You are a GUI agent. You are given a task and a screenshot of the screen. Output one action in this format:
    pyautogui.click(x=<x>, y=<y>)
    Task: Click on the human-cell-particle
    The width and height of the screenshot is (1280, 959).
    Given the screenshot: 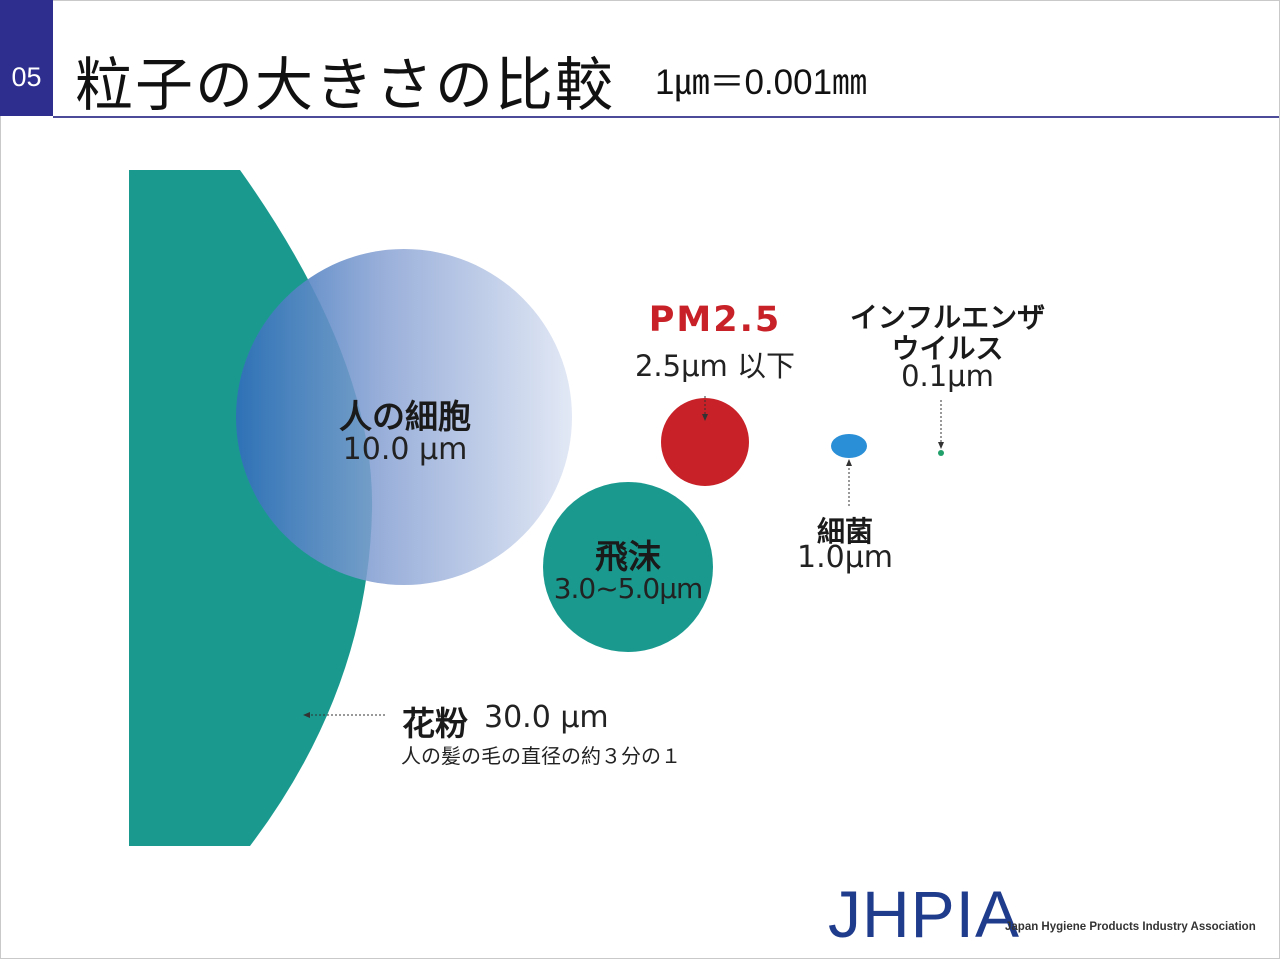 What is the action you would take?
    pyautogui.click(x=404, y=417)
    